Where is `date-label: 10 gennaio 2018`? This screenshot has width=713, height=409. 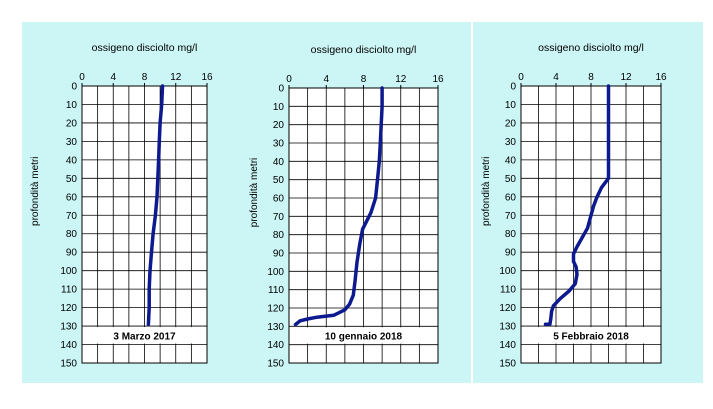
date-label: 10 gennaio 2018 is located at coordinates (364, 337).